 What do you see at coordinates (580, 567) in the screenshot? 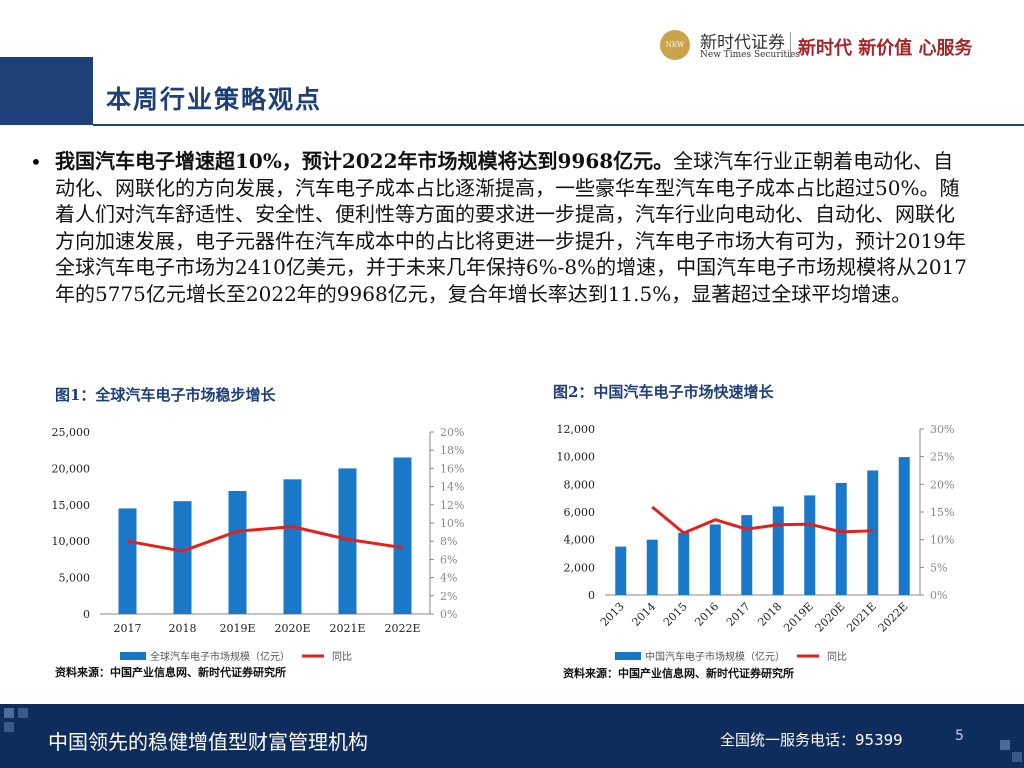
I see `y-tick-label: 2,000` at bounding box center [580, 567].